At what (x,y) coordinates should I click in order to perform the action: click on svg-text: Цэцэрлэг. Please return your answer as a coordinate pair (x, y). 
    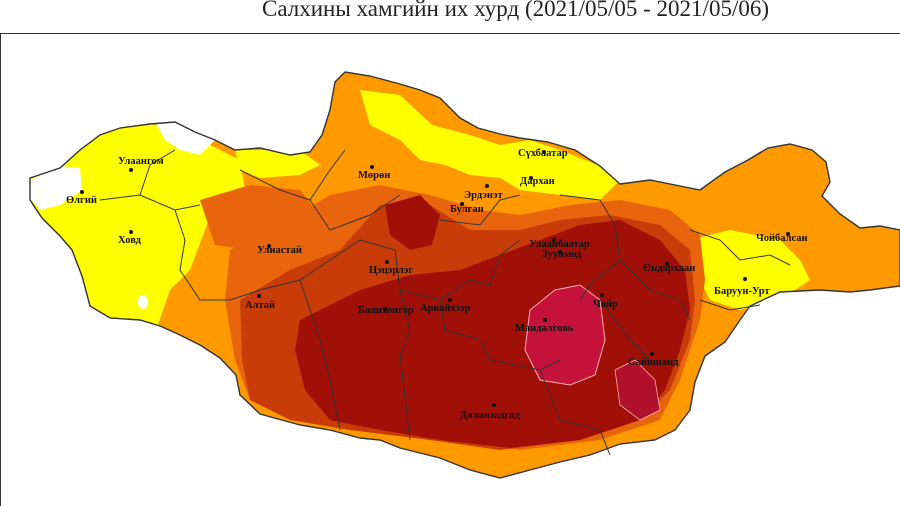
    Looking at the image, I should click on (391, 270).